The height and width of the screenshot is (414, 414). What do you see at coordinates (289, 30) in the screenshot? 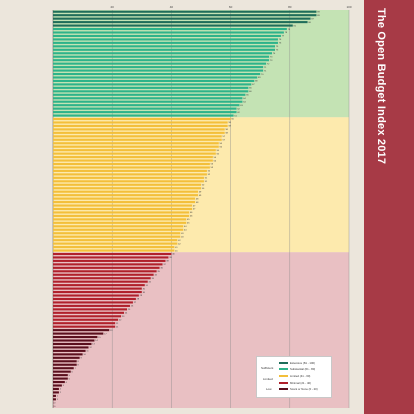
I see `bar-value-label: 79` at bounding box center [289, 30].